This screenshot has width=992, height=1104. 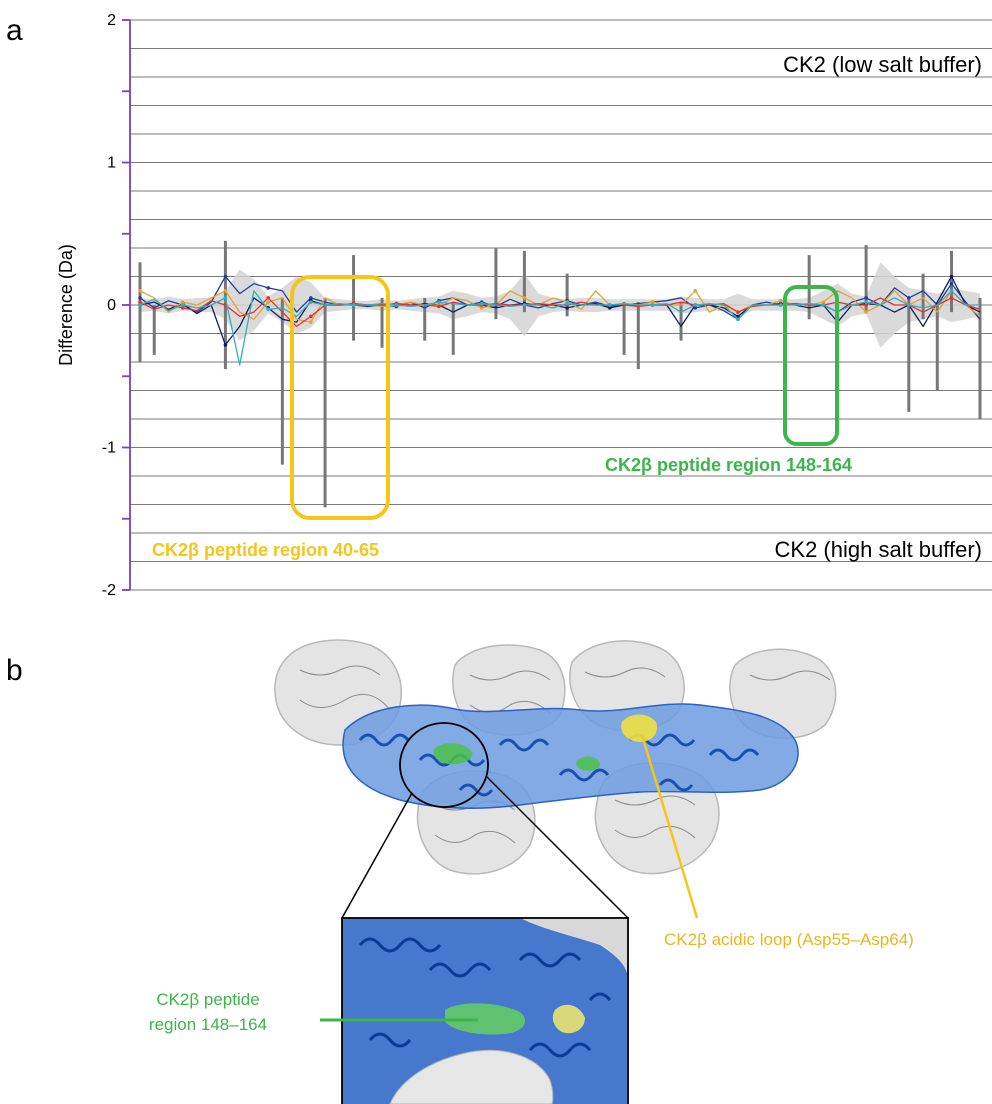 I want to click on zoom-line-right, so click(x=557, y=847).